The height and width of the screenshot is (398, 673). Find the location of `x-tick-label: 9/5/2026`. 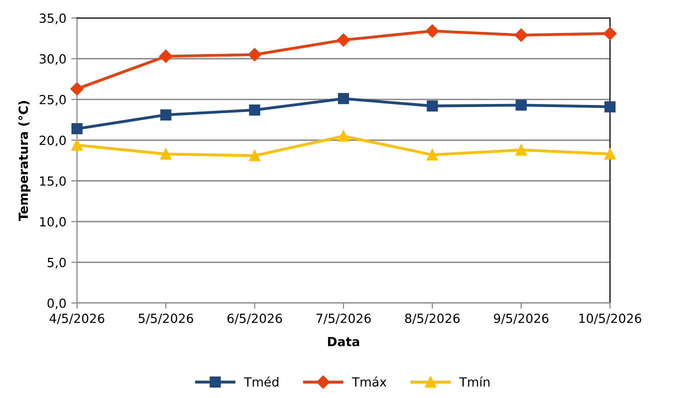

x-tick-label: 9/5/2026 is located at coordinates (521, 319).